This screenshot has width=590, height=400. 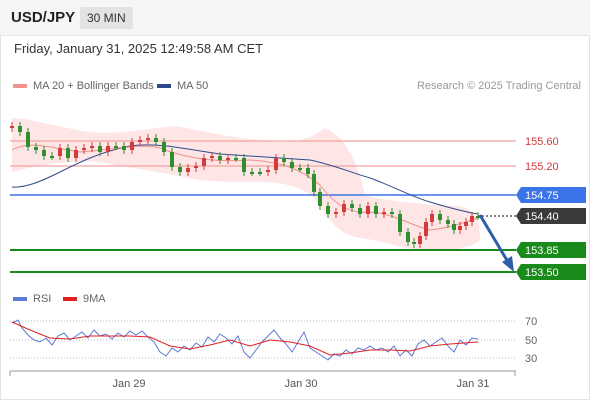 What do you see at coordinates (531, 322) in the screenshot?
I see `rsi-tick-70: 70` at bounding box center [531, 322].